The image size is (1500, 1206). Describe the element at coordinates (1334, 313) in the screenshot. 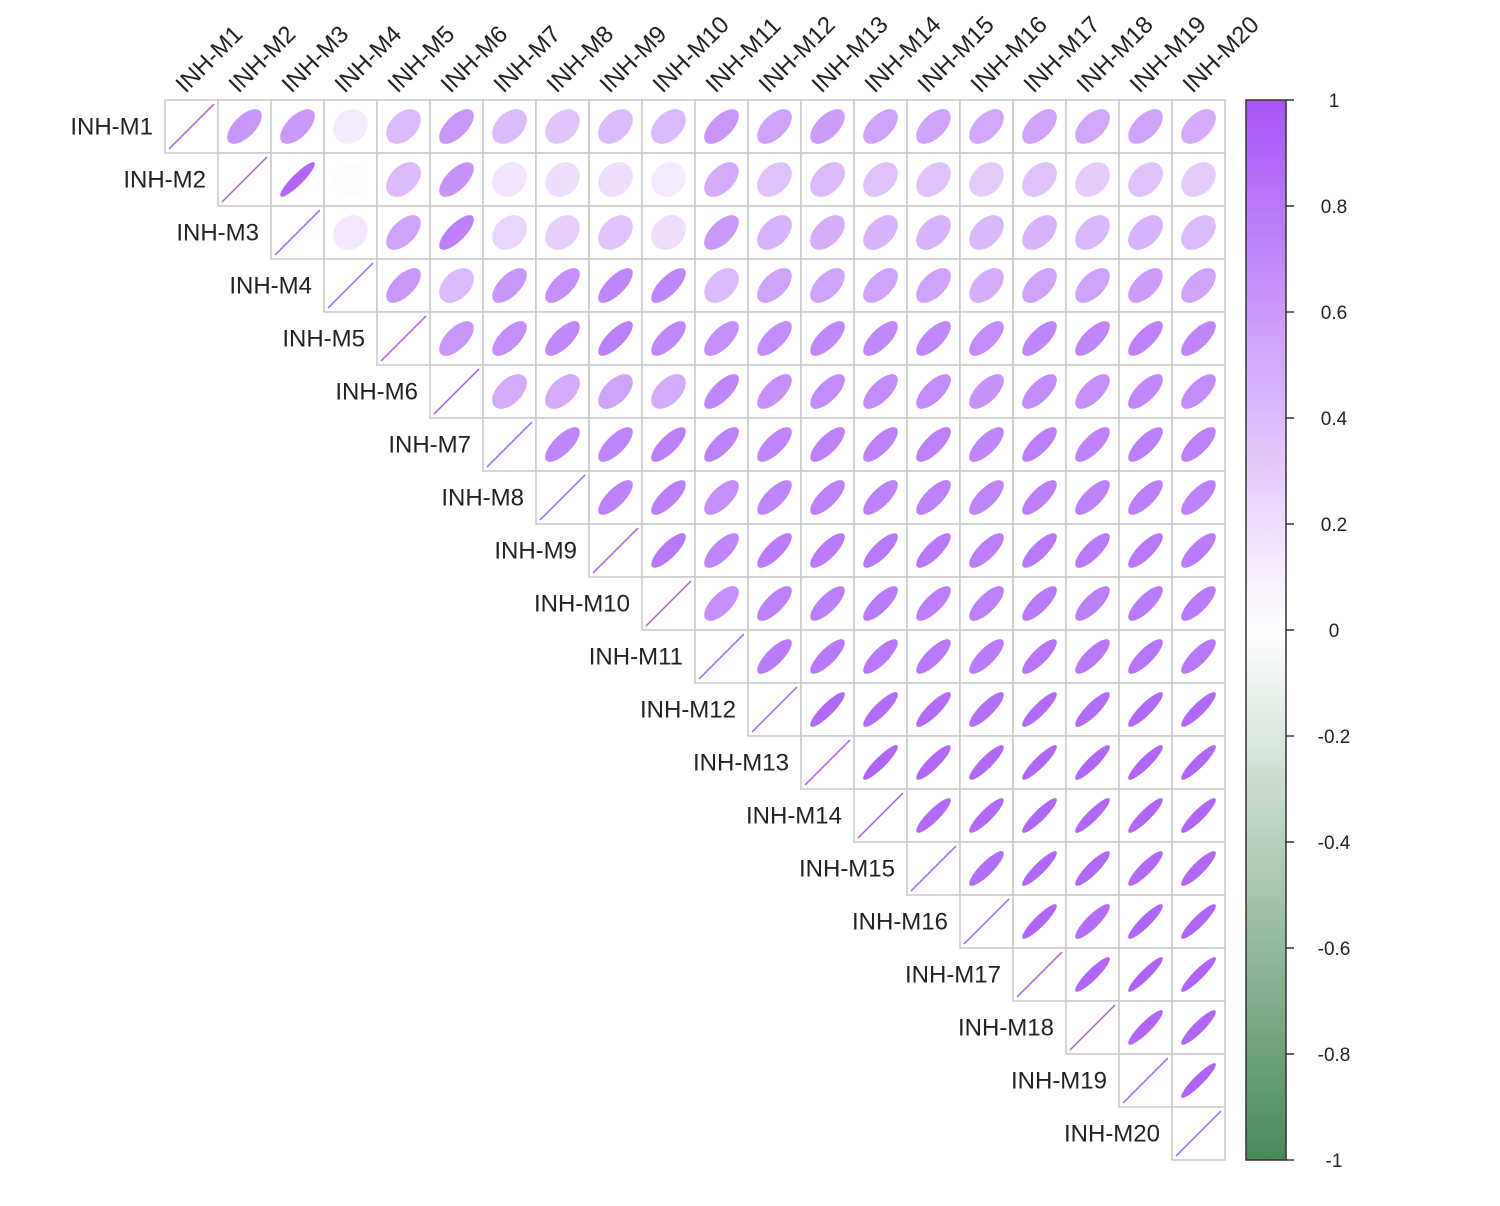

I see `colorbar-tick-label: 0.6` at that location.